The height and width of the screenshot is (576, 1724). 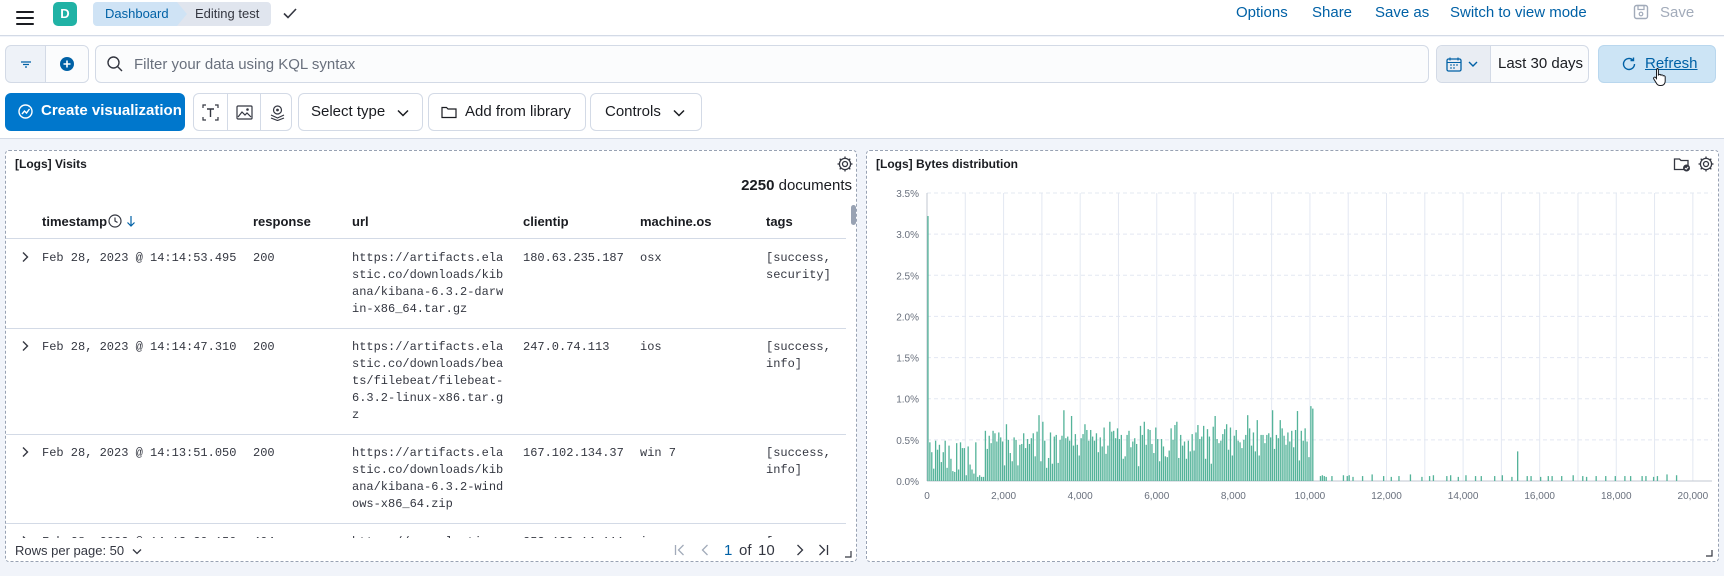 What do you see at coordinates (1682, 164) in the screenshot?
I see `folder-check-icon` at bounding box center [1682, 164].